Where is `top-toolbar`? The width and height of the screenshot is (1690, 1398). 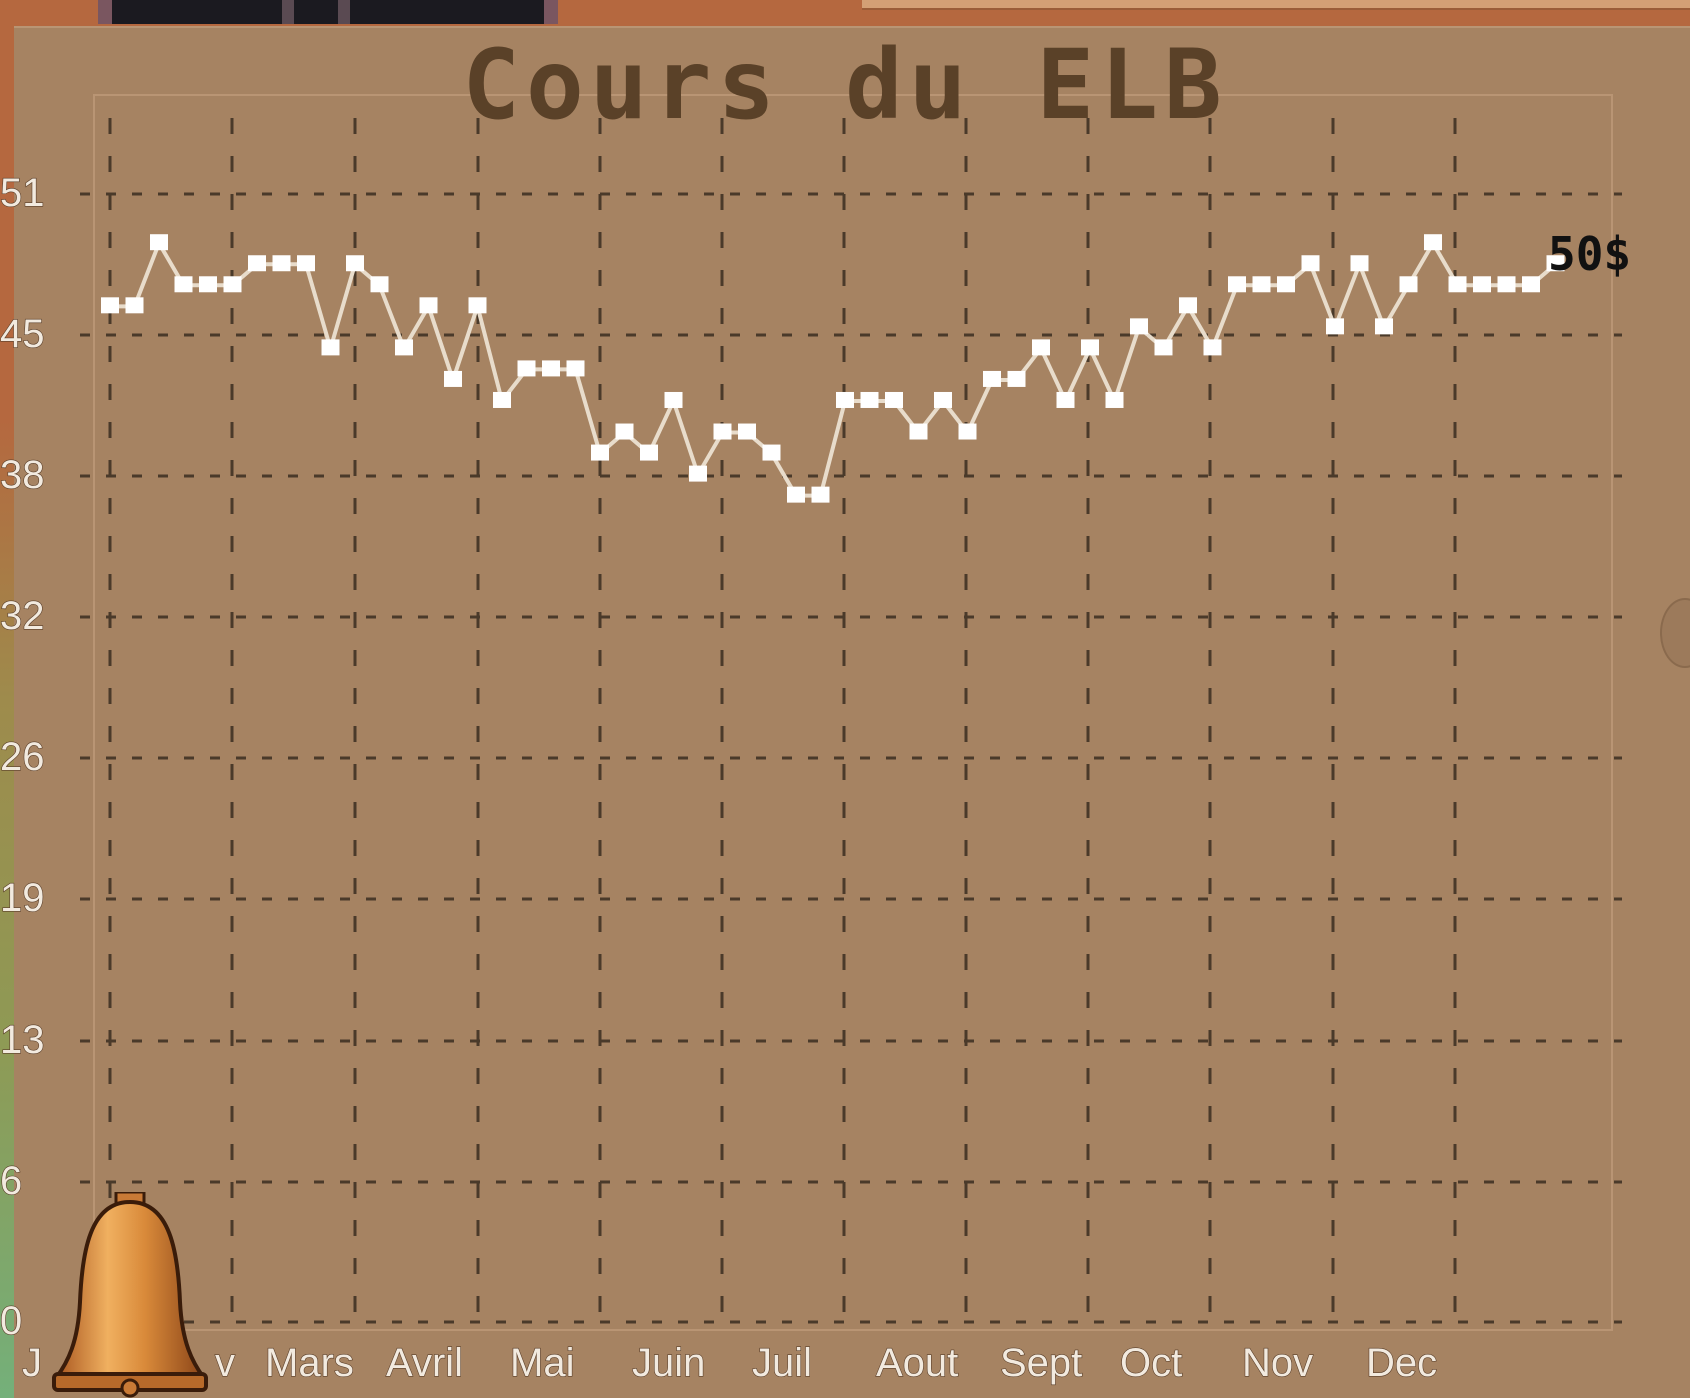 top-toolbar is located at coordinates (328, 12).